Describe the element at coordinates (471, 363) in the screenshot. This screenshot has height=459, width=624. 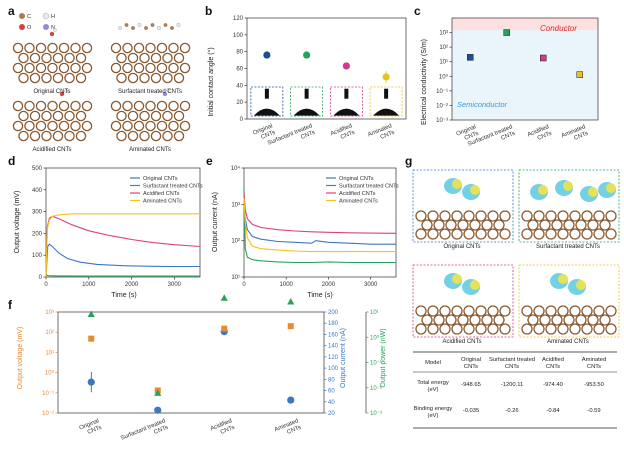
I see `table-header-cell: Original CNTs` at that location.